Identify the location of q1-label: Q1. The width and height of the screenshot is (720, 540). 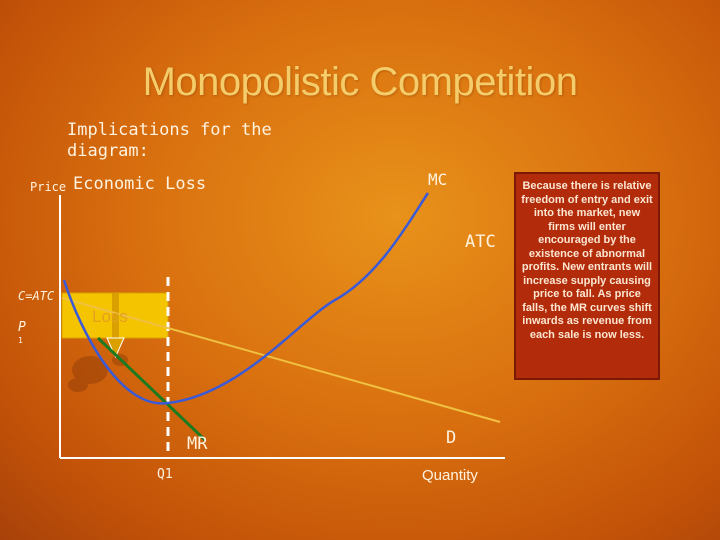
(165, 474).